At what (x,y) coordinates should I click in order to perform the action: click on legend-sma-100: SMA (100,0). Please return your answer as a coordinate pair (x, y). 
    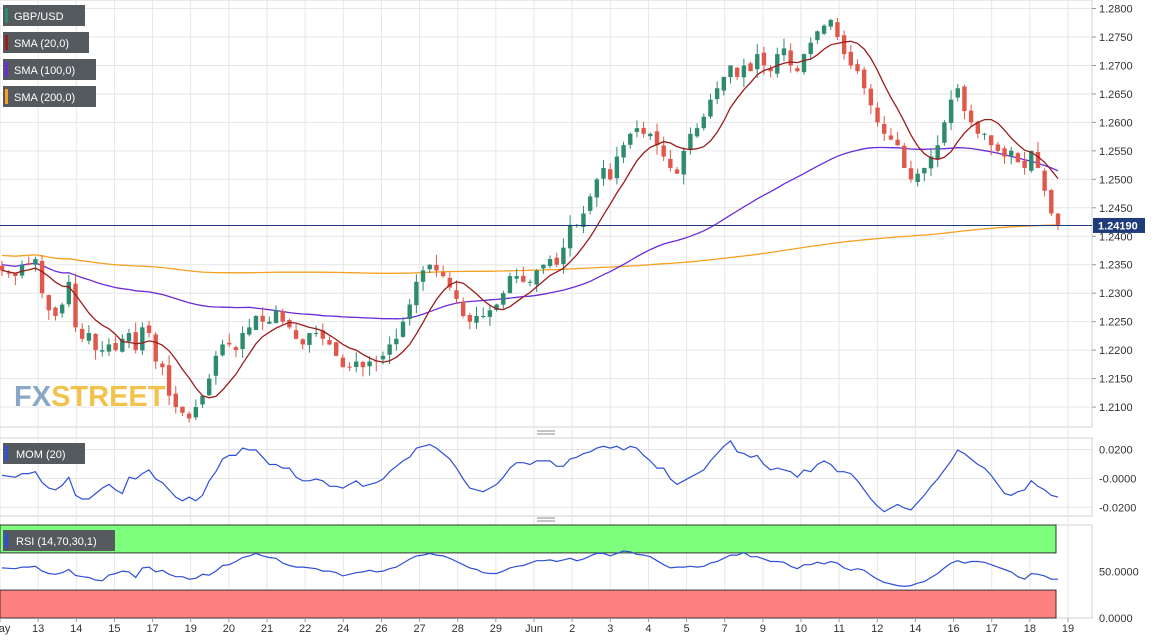
    Looking at the image, I should click on (49, 69).